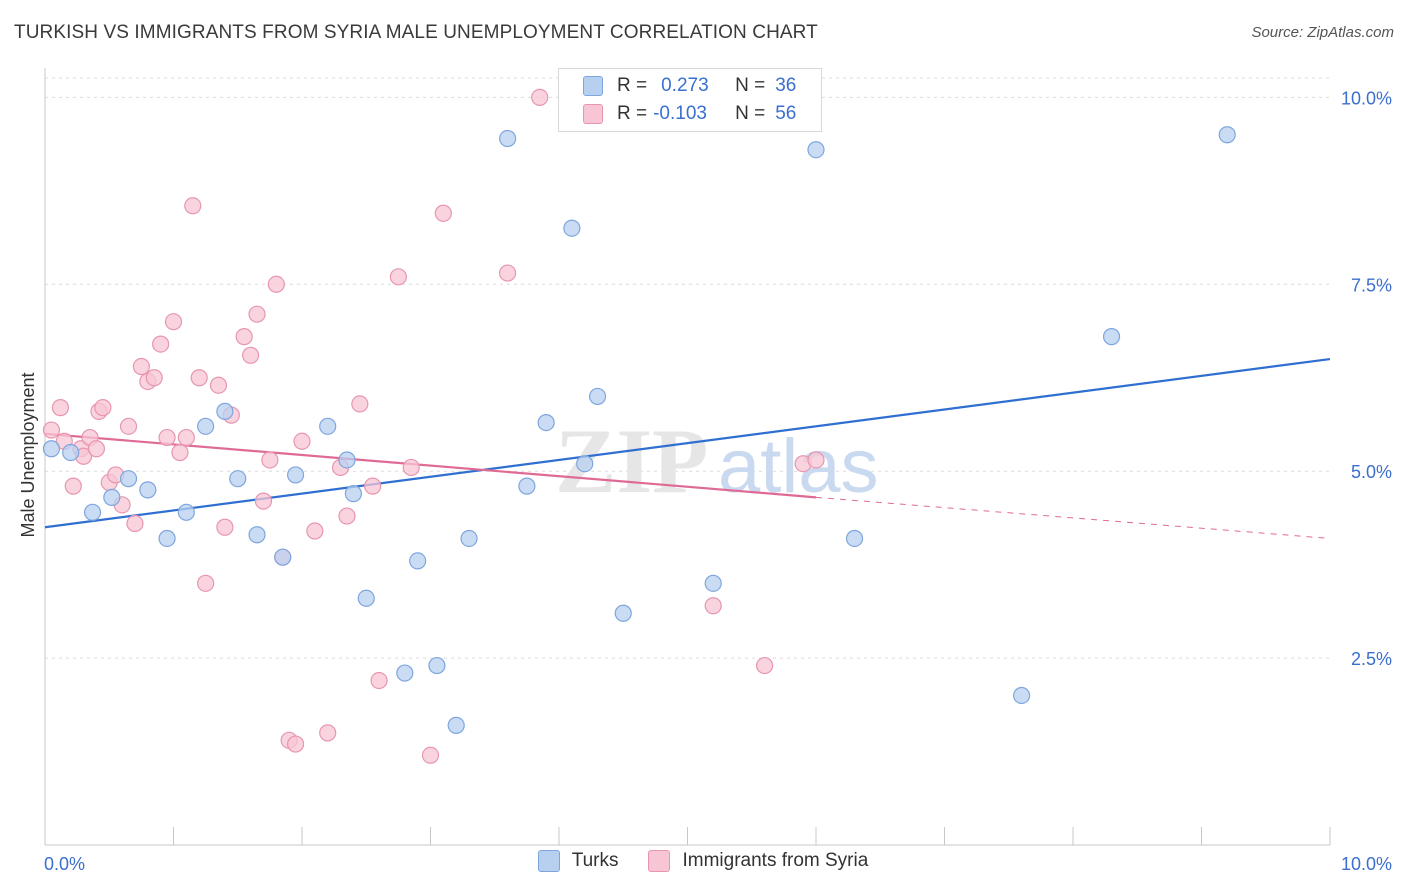 This screenshot has height=892, width=1406. I want to click on turks-r-label: R =, so click(632, 85).